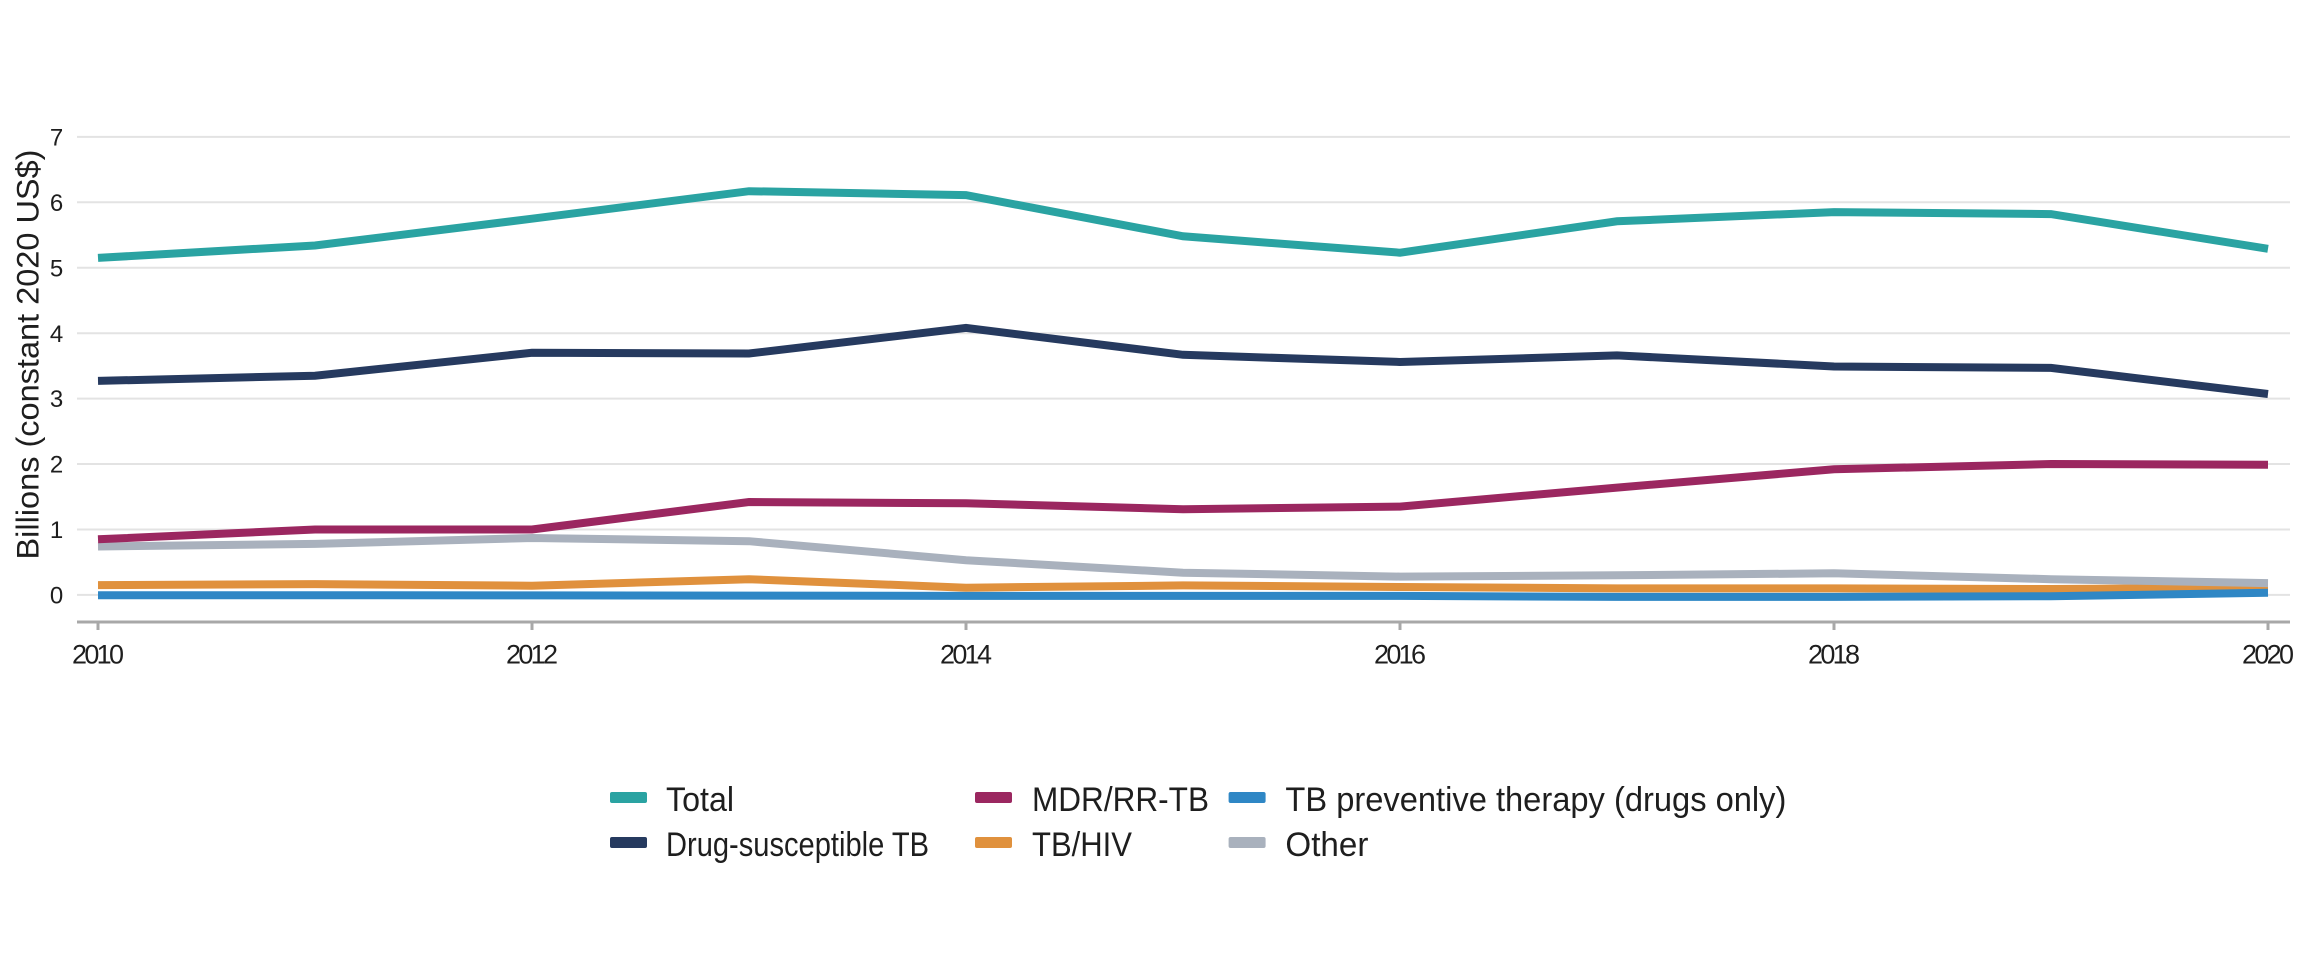 Image resolution: width=2304 pixels, height=960 pixels. What do you see at coordinates (2268, 655) in the screenshot?
I see `svg-text: 2020` at bounding box center [2268, 655].